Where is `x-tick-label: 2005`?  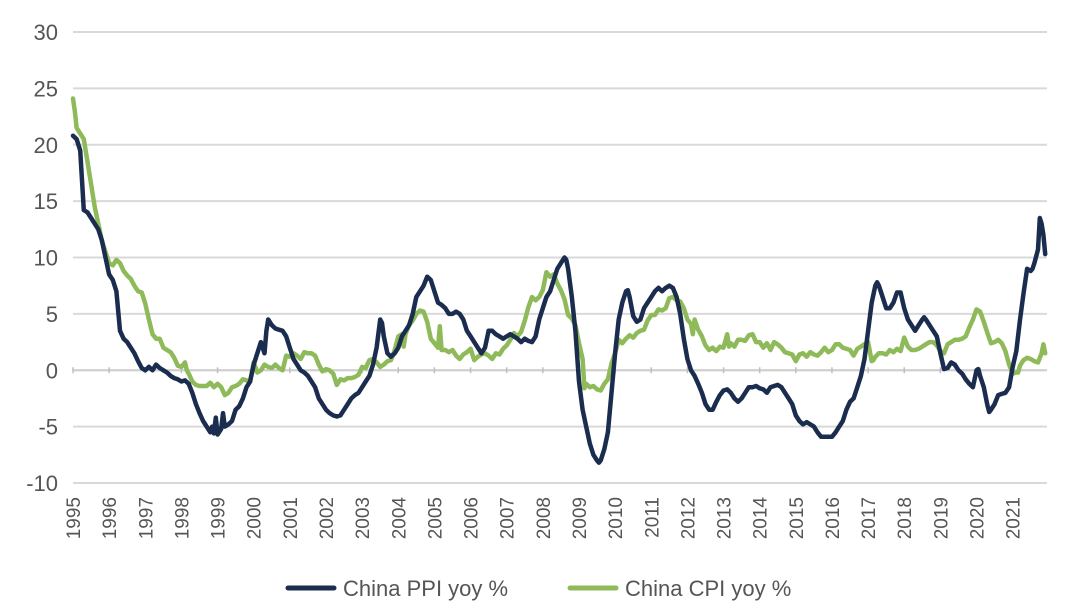
x-tick-label: 2005 is located at coordinates (435, 518).